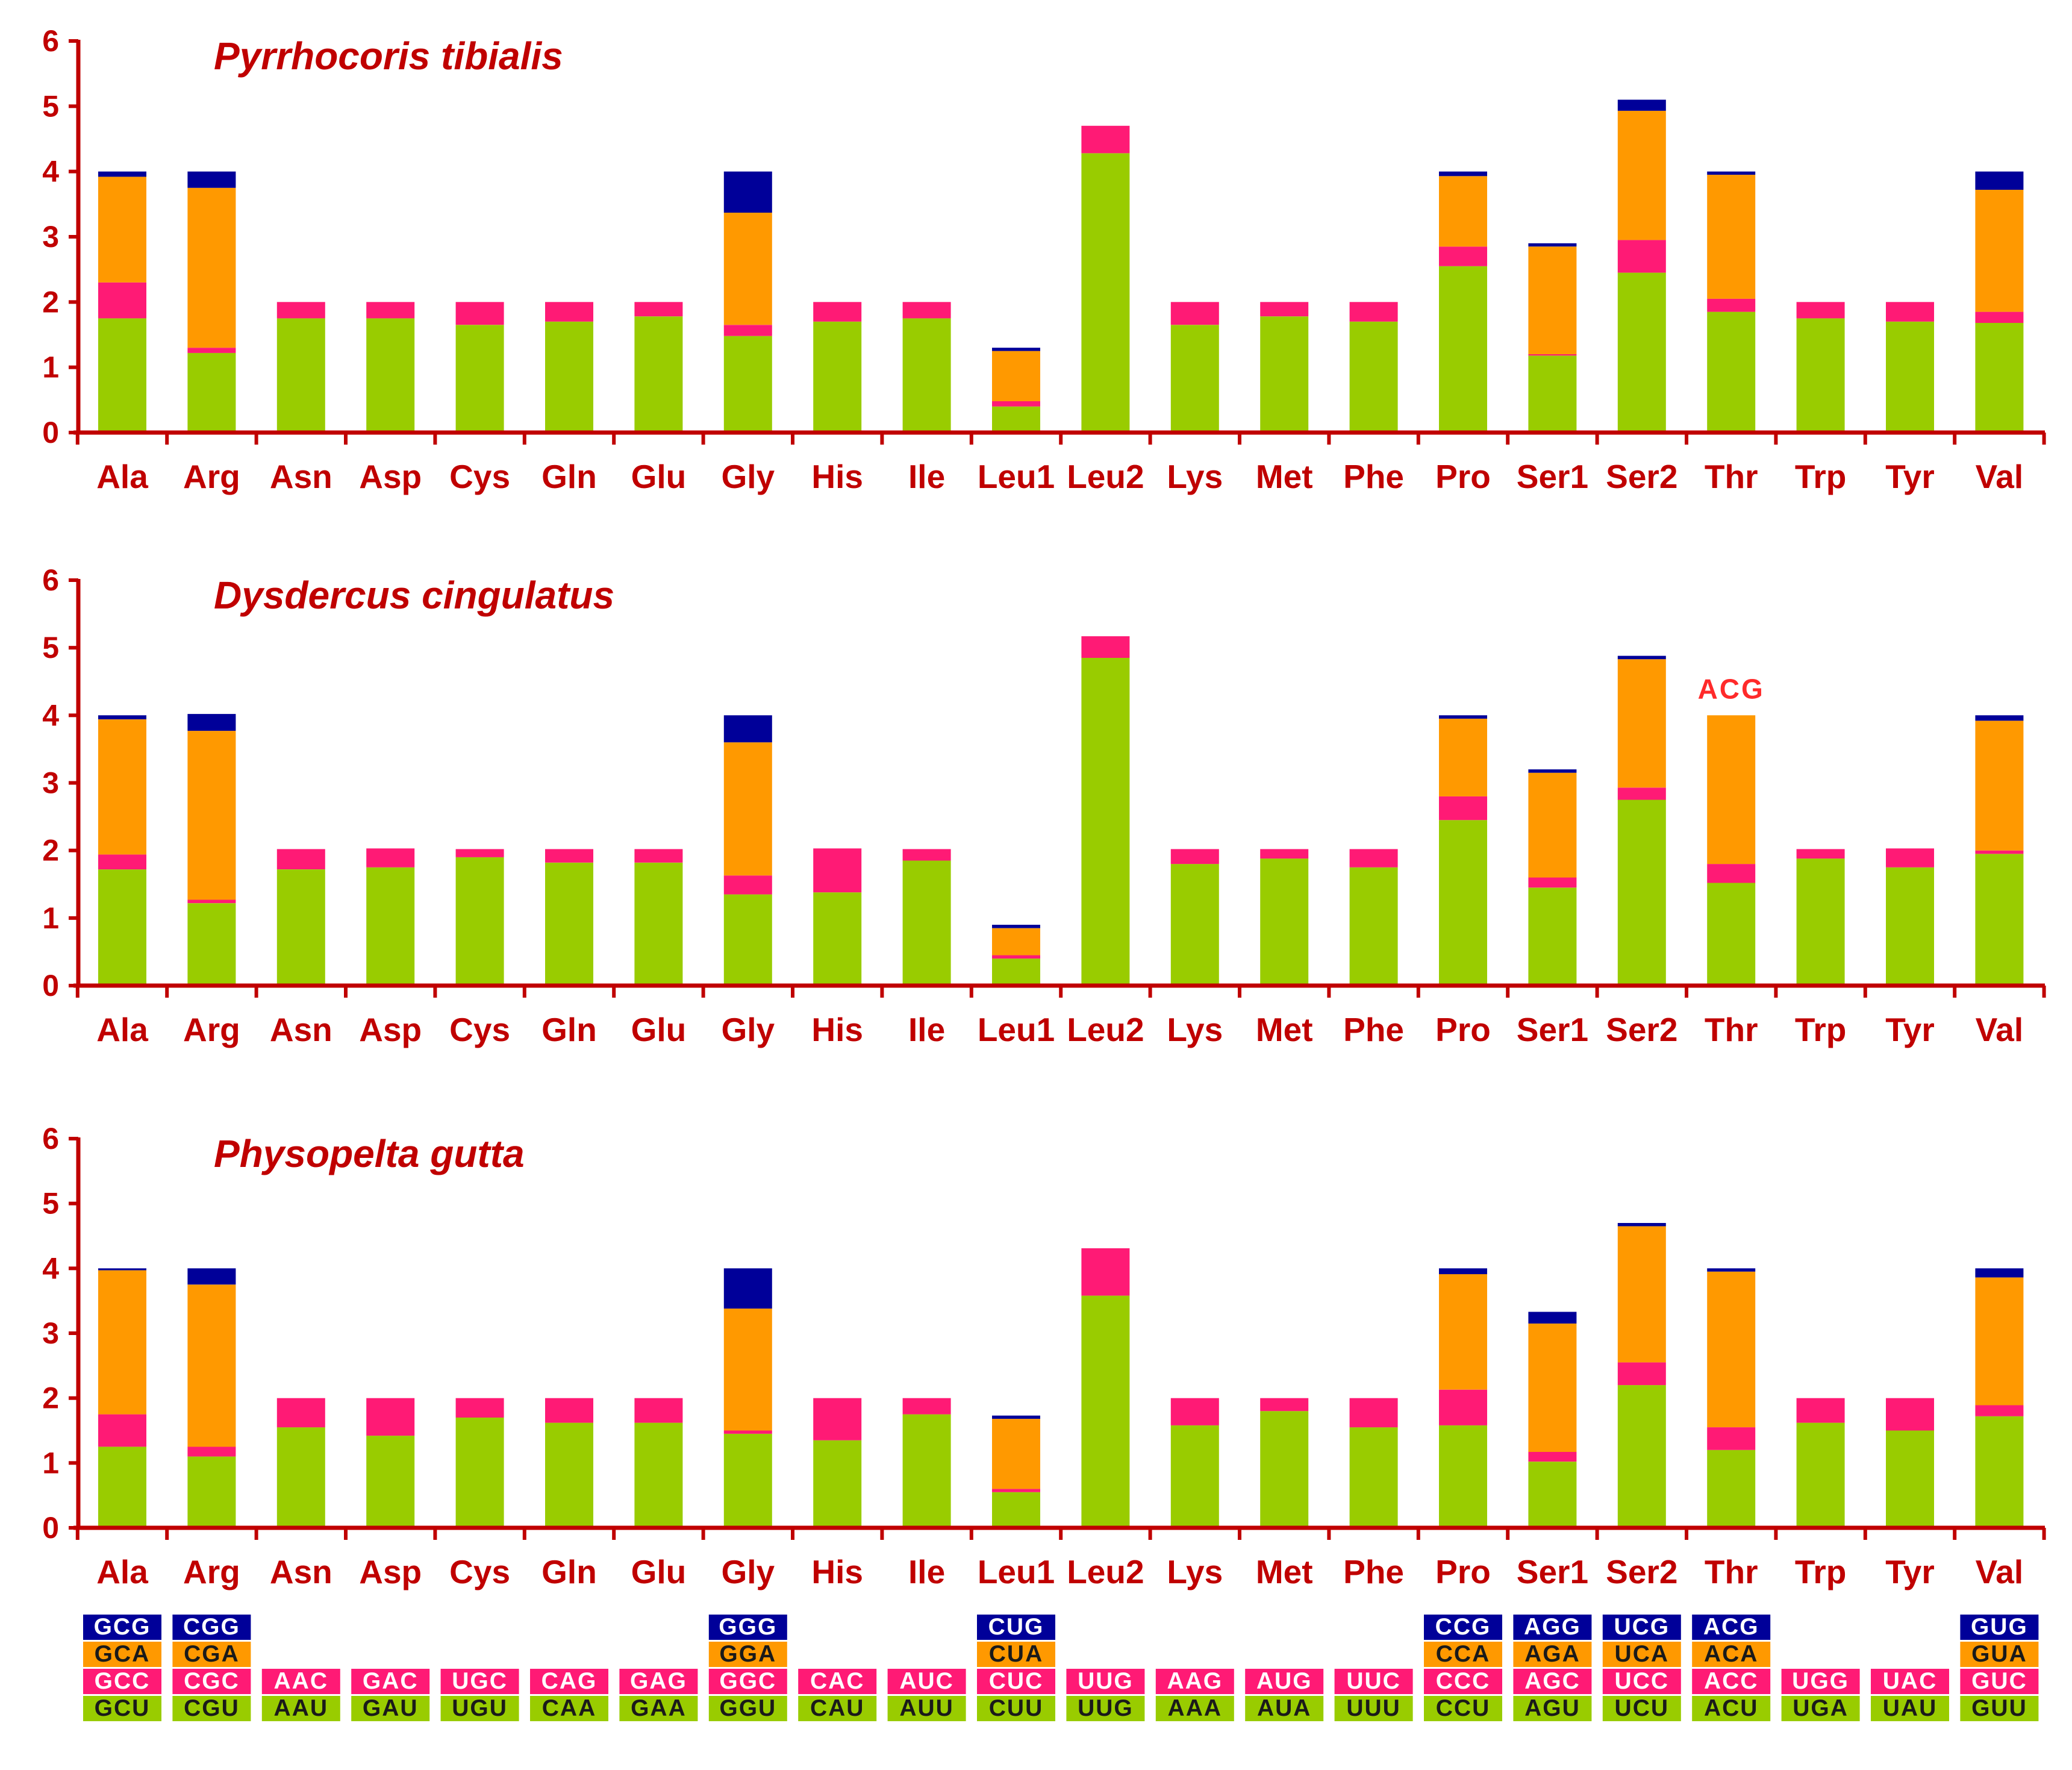  I want to click on x-tick-label: Gly, so click(748, 1029).